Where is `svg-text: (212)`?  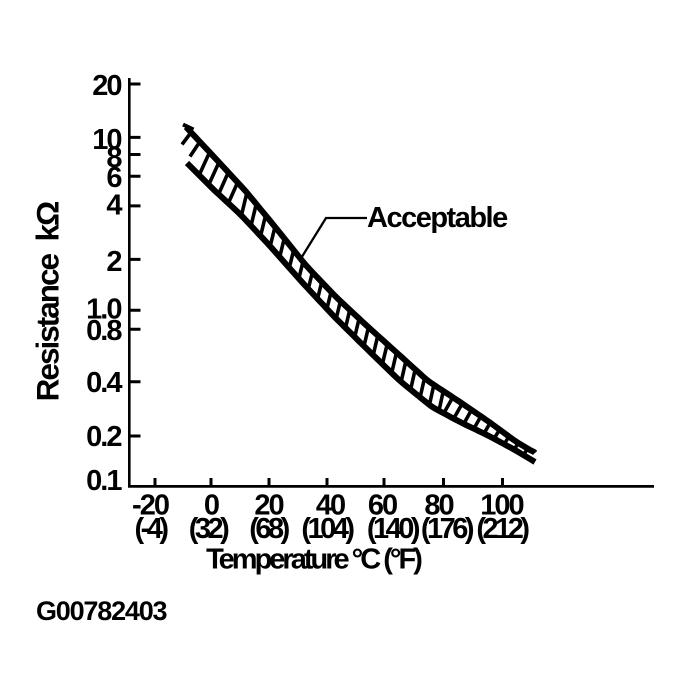
svg-text: (212) is located at coordinates (502, 529).